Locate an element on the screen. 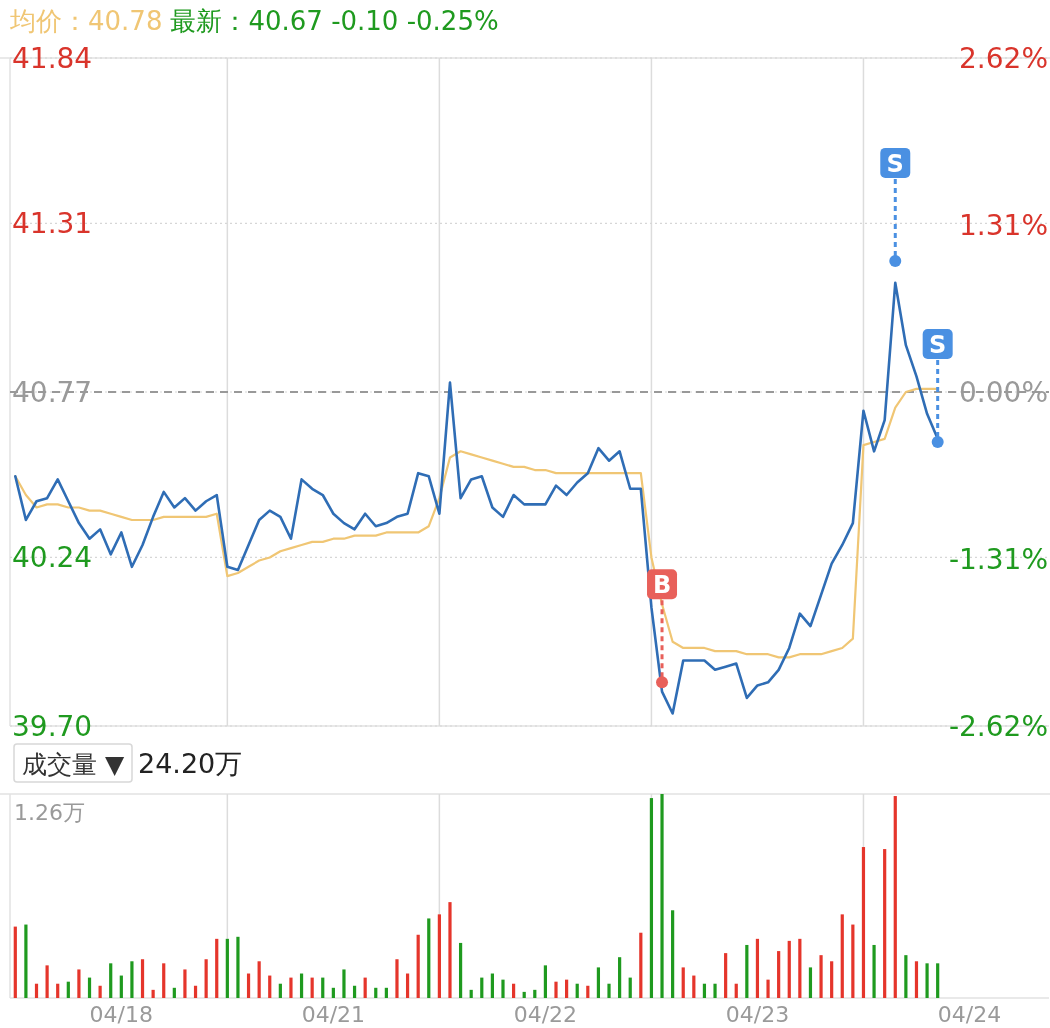 This screenshot has height=1028, width=1050. y-tick-label: 41.84 is located at coordinates (52, 58).